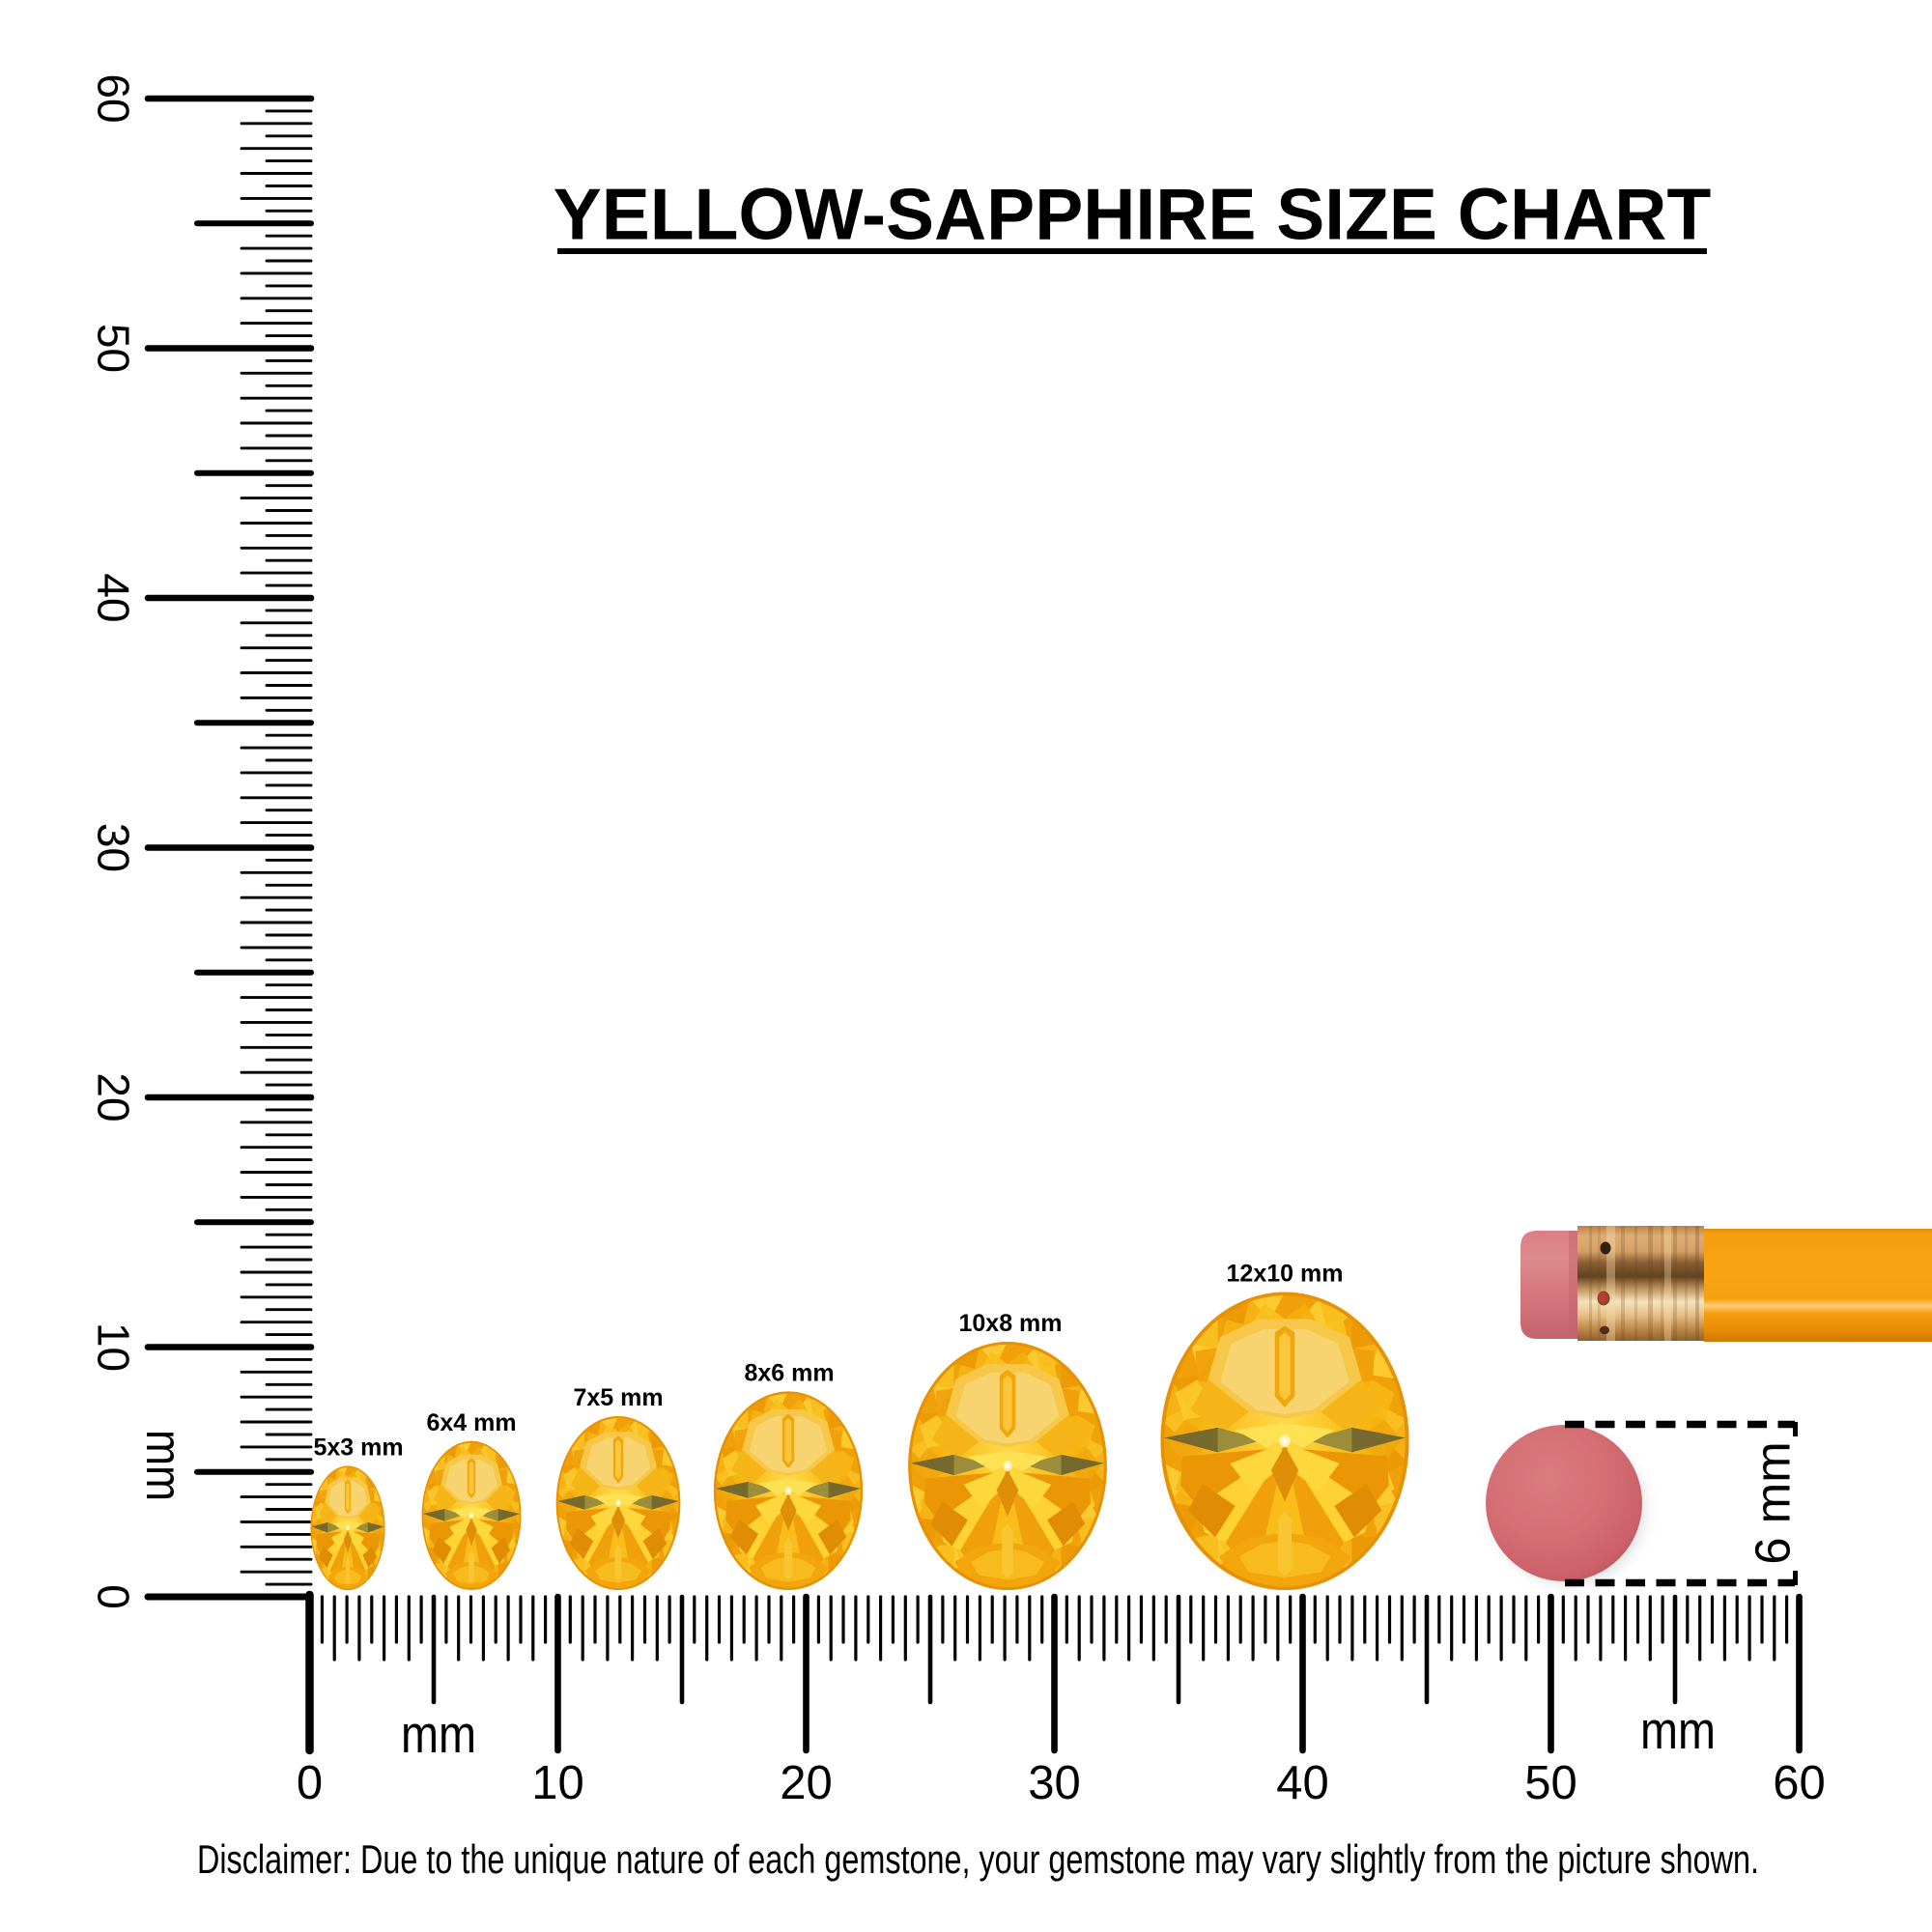 This screenshot has width=1932, height=1932. What do you see at coordinates (1133, 214) in the screenshot?
I see `svg-text: YELLOW-SAPPHIRE SIZE CHART` at bounding box center [1133, 214].